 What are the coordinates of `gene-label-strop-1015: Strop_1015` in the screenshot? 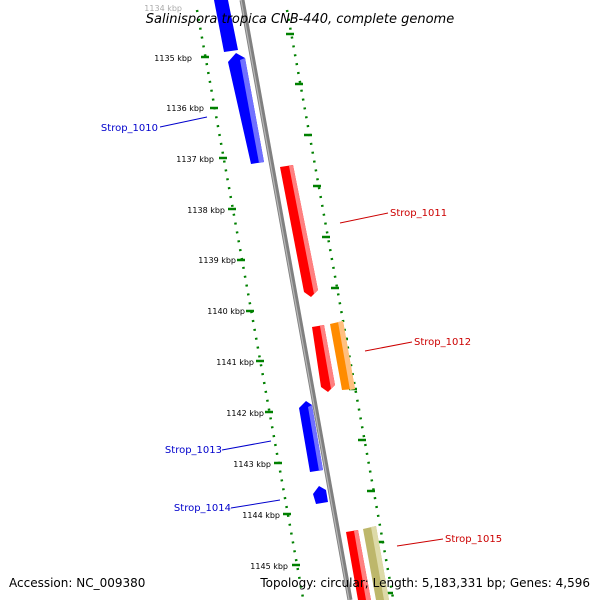 It's located at (473, 539).